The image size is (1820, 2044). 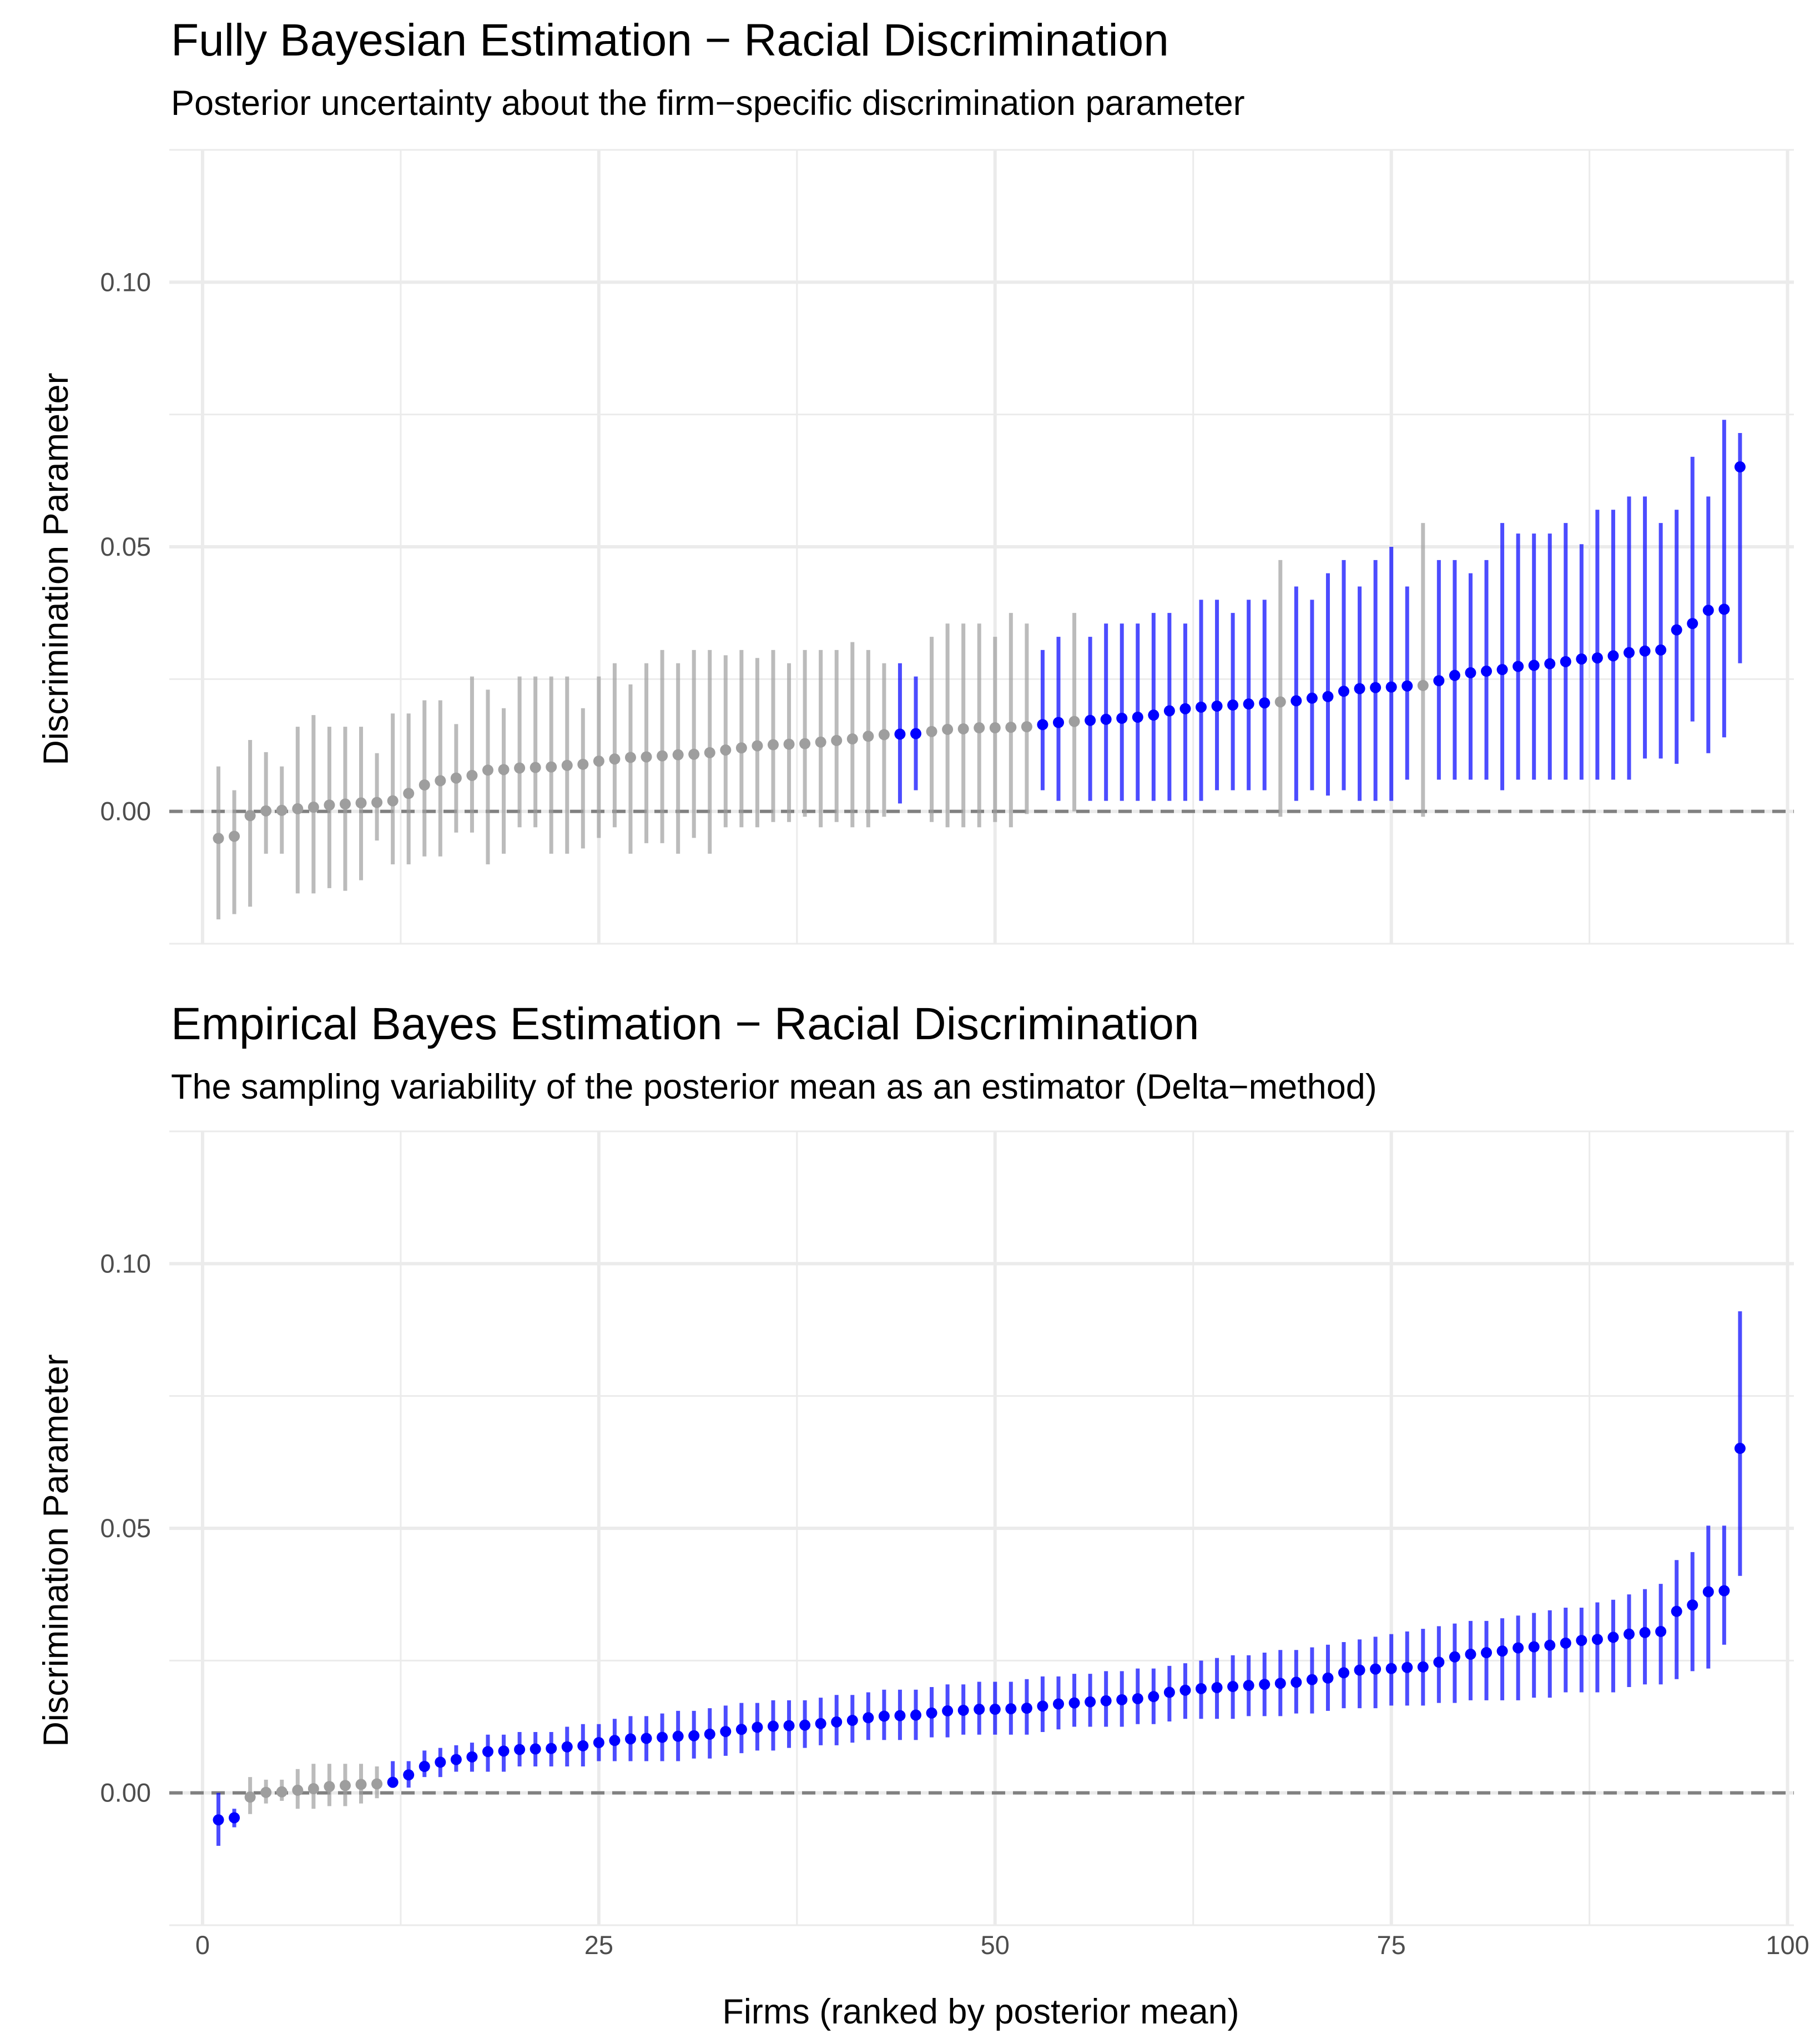 I want to click on y-tick-label: 0.00, so click(x=125, y=811).